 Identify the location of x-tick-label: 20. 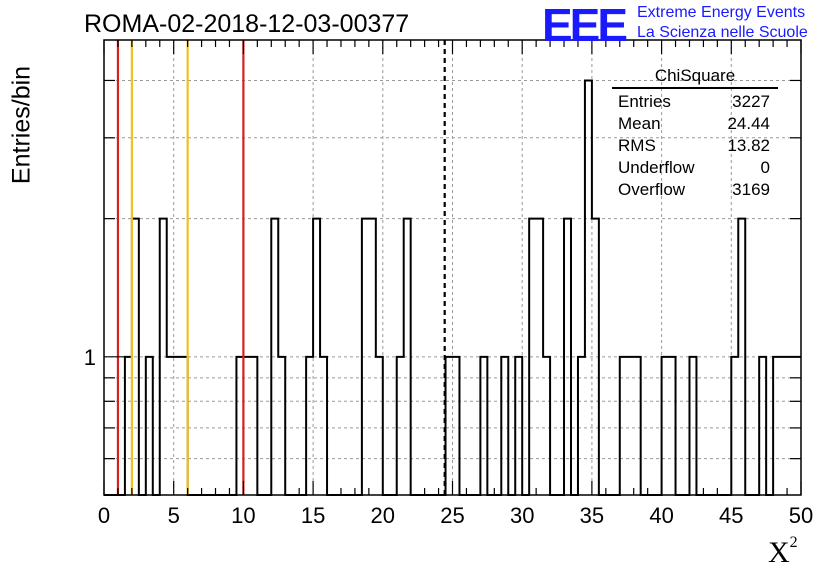
(383, 515).